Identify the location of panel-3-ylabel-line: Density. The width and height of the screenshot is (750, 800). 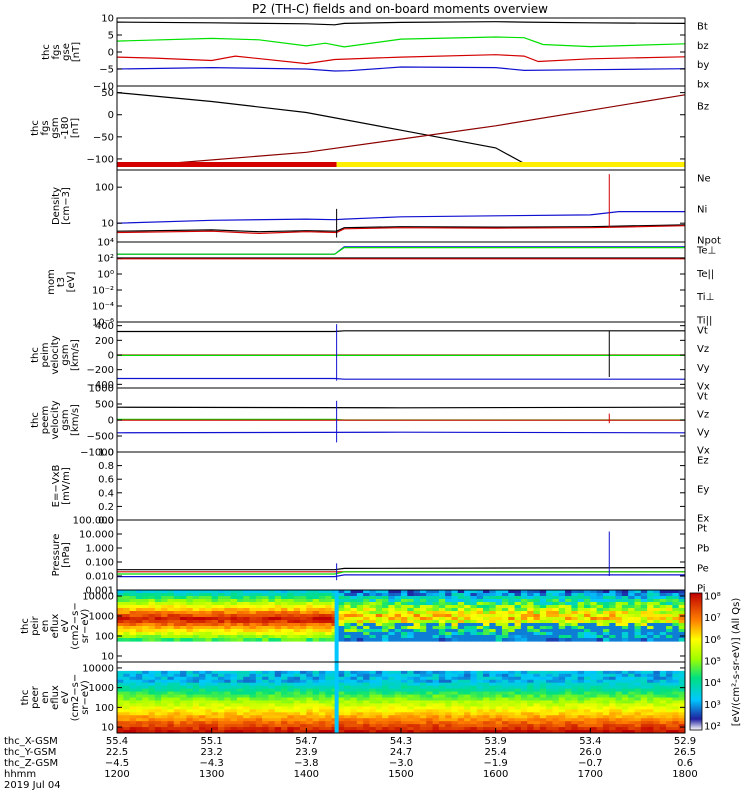
(56, 206).